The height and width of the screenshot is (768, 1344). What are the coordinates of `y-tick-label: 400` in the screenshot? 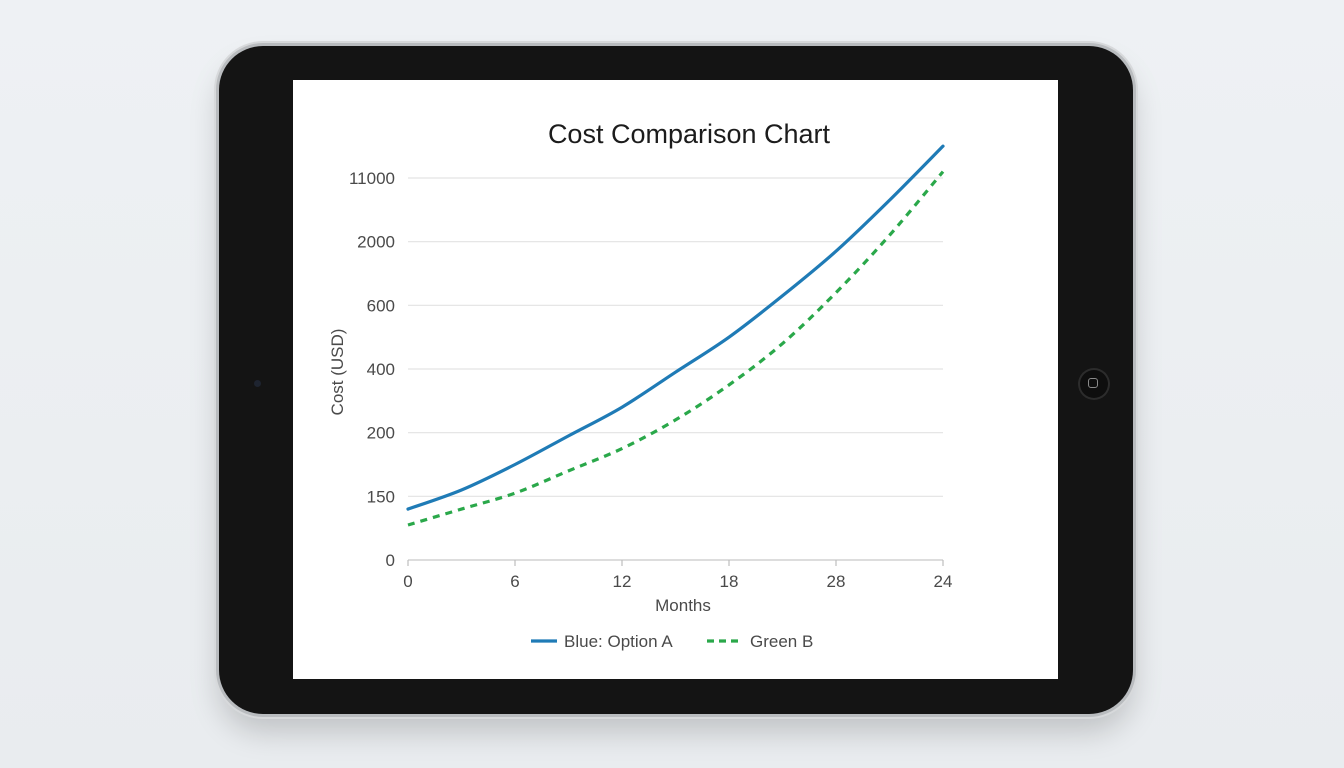 It's located at (381, 369).